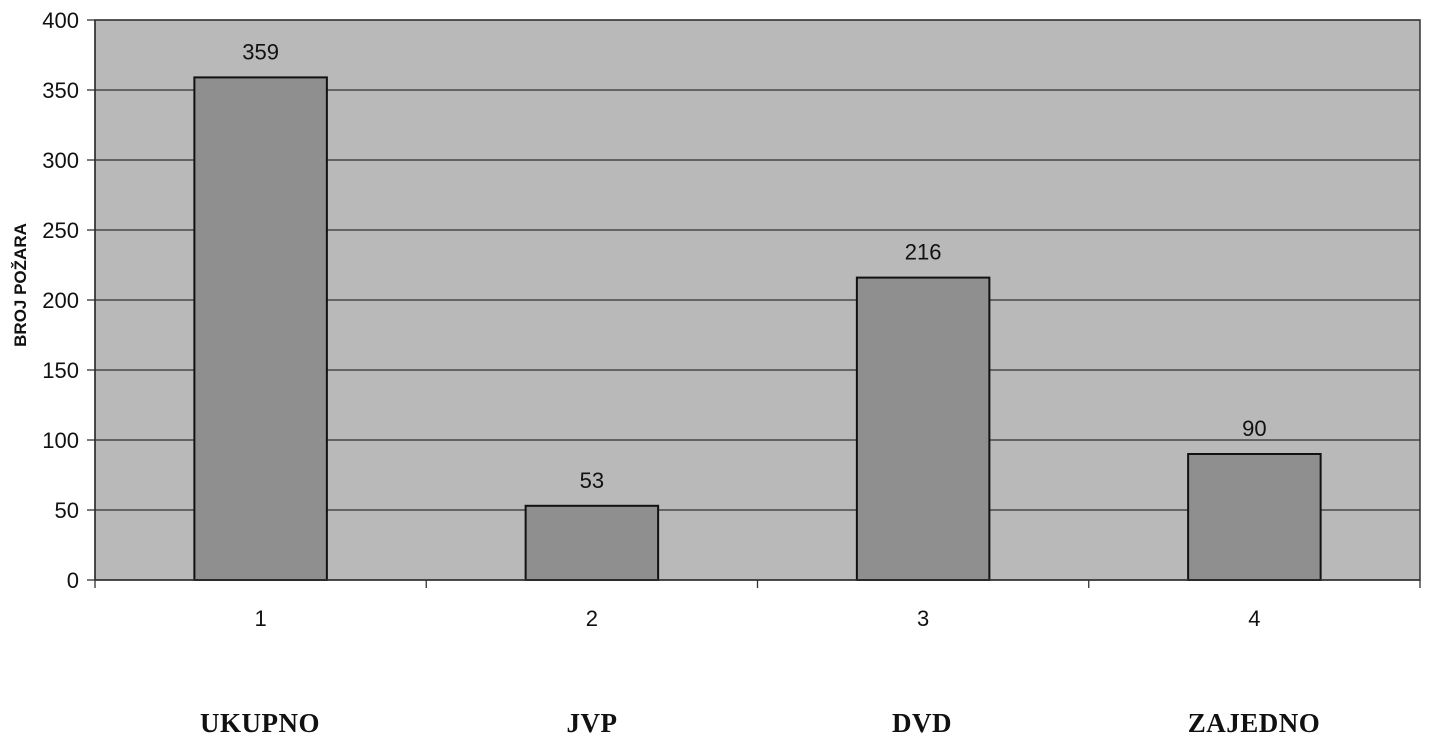 The height and width of the screenshot is (747, 1432). What do you see at coordinates (260, 51) in the screenshot?
I see `data-label: 359` at bounding box center [260, 51].